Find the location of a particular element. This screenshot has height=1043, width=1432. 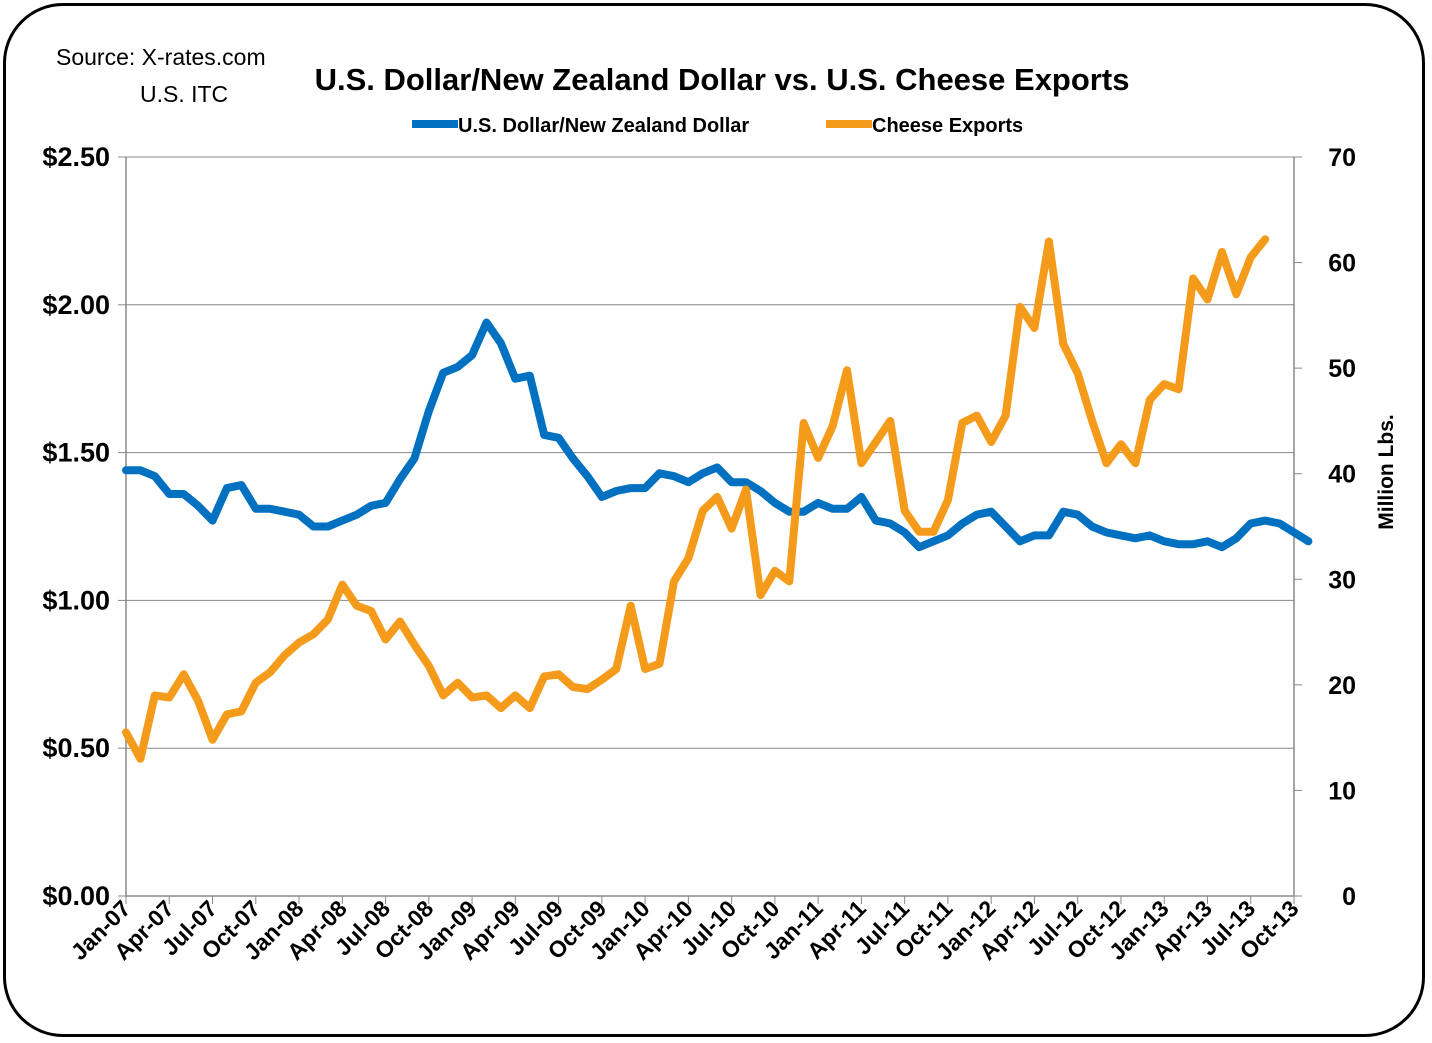

y-right-tick-label: 10 is located at coordinates (1342, 791).